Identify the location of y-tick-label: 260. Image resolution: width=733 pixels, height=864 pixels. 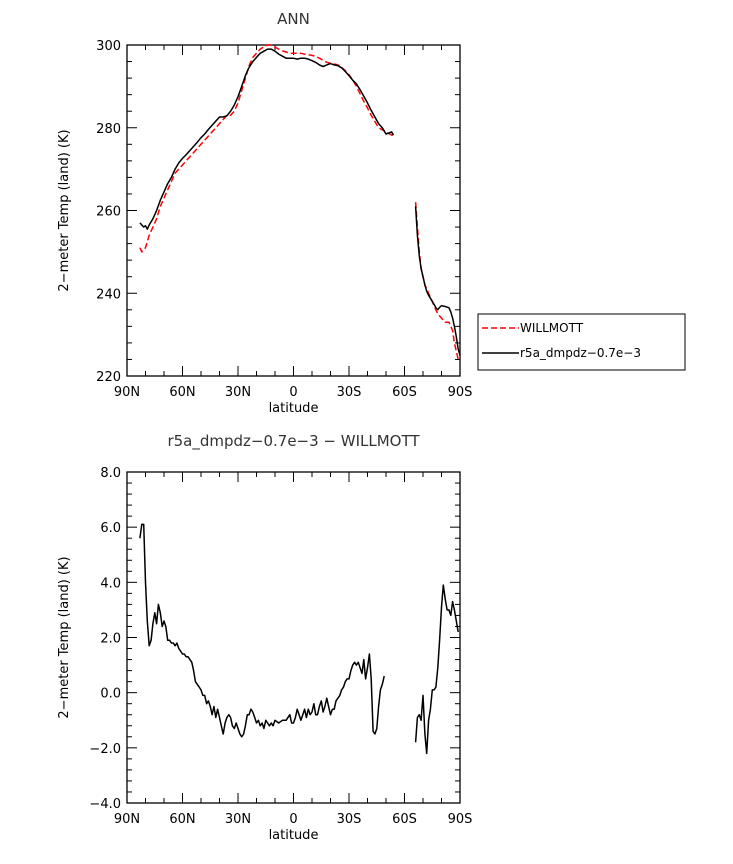
(108, 212).